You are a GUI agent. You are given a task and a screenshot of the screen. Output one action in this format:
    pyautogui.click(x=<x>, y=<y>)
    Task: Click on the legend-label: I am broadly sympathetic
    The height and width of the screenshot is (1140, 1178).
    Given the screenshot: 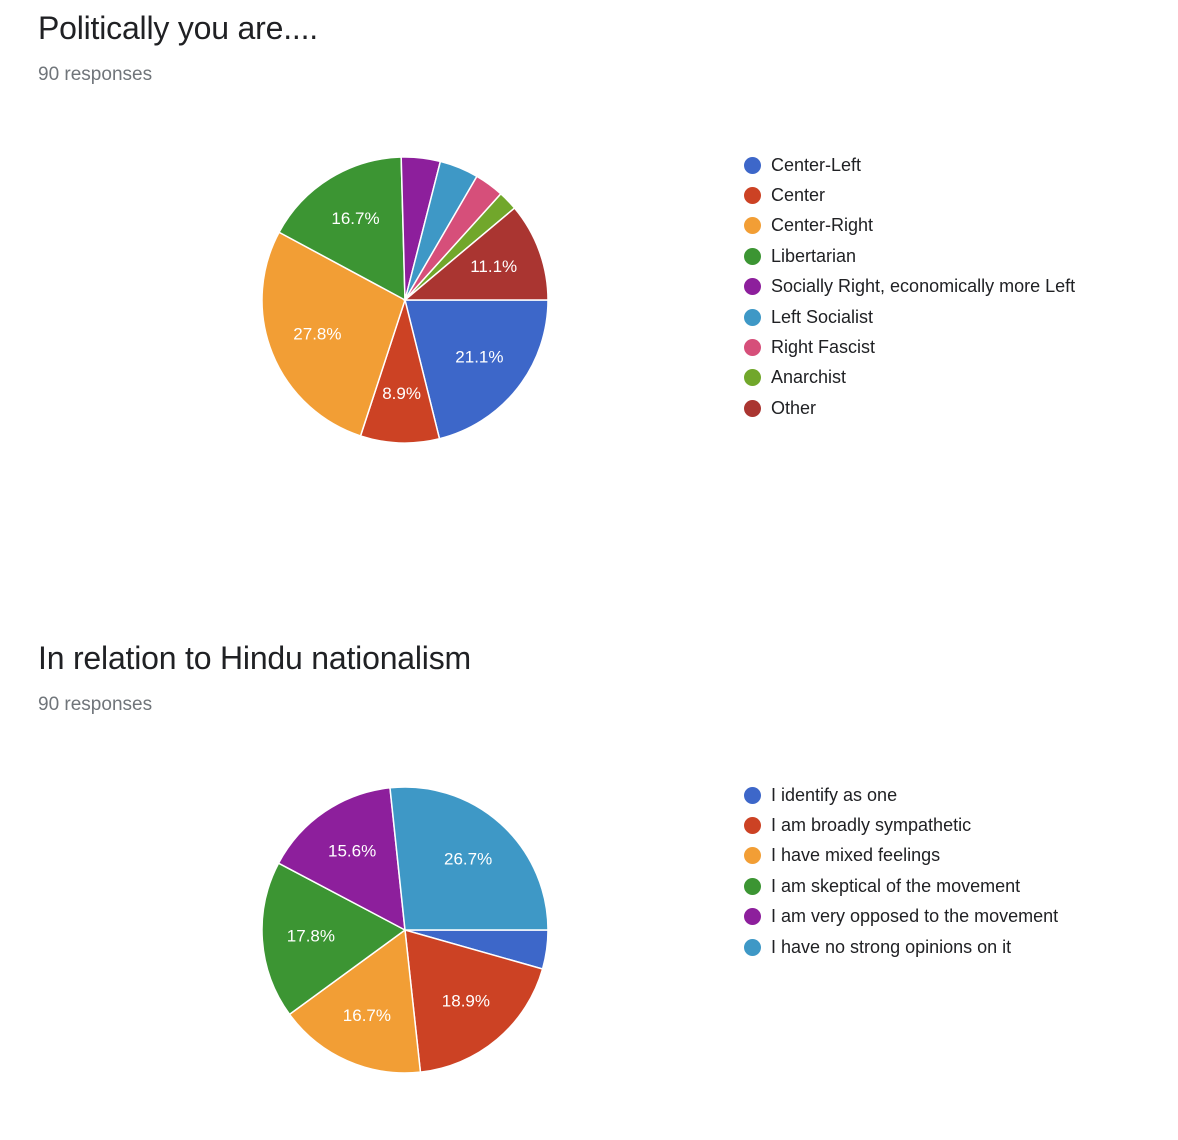 What is the action you would take?
    pyautogui.click(x=871, y=825)
    